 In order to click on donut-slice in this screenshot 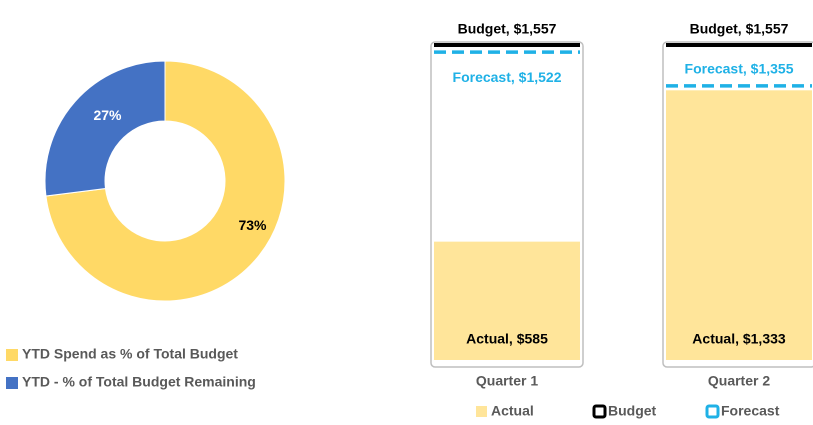, I will do `click(105, 128)`.